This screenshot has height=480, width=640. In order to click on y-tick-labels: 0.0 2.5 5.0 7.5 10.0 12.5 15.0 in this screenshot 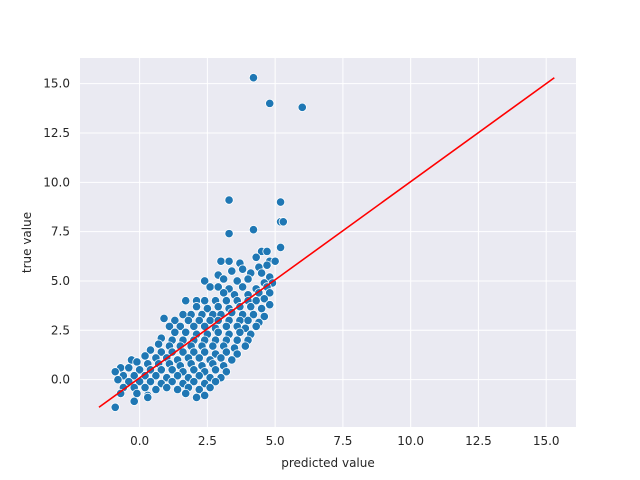, I will do `click(56, 232)`.